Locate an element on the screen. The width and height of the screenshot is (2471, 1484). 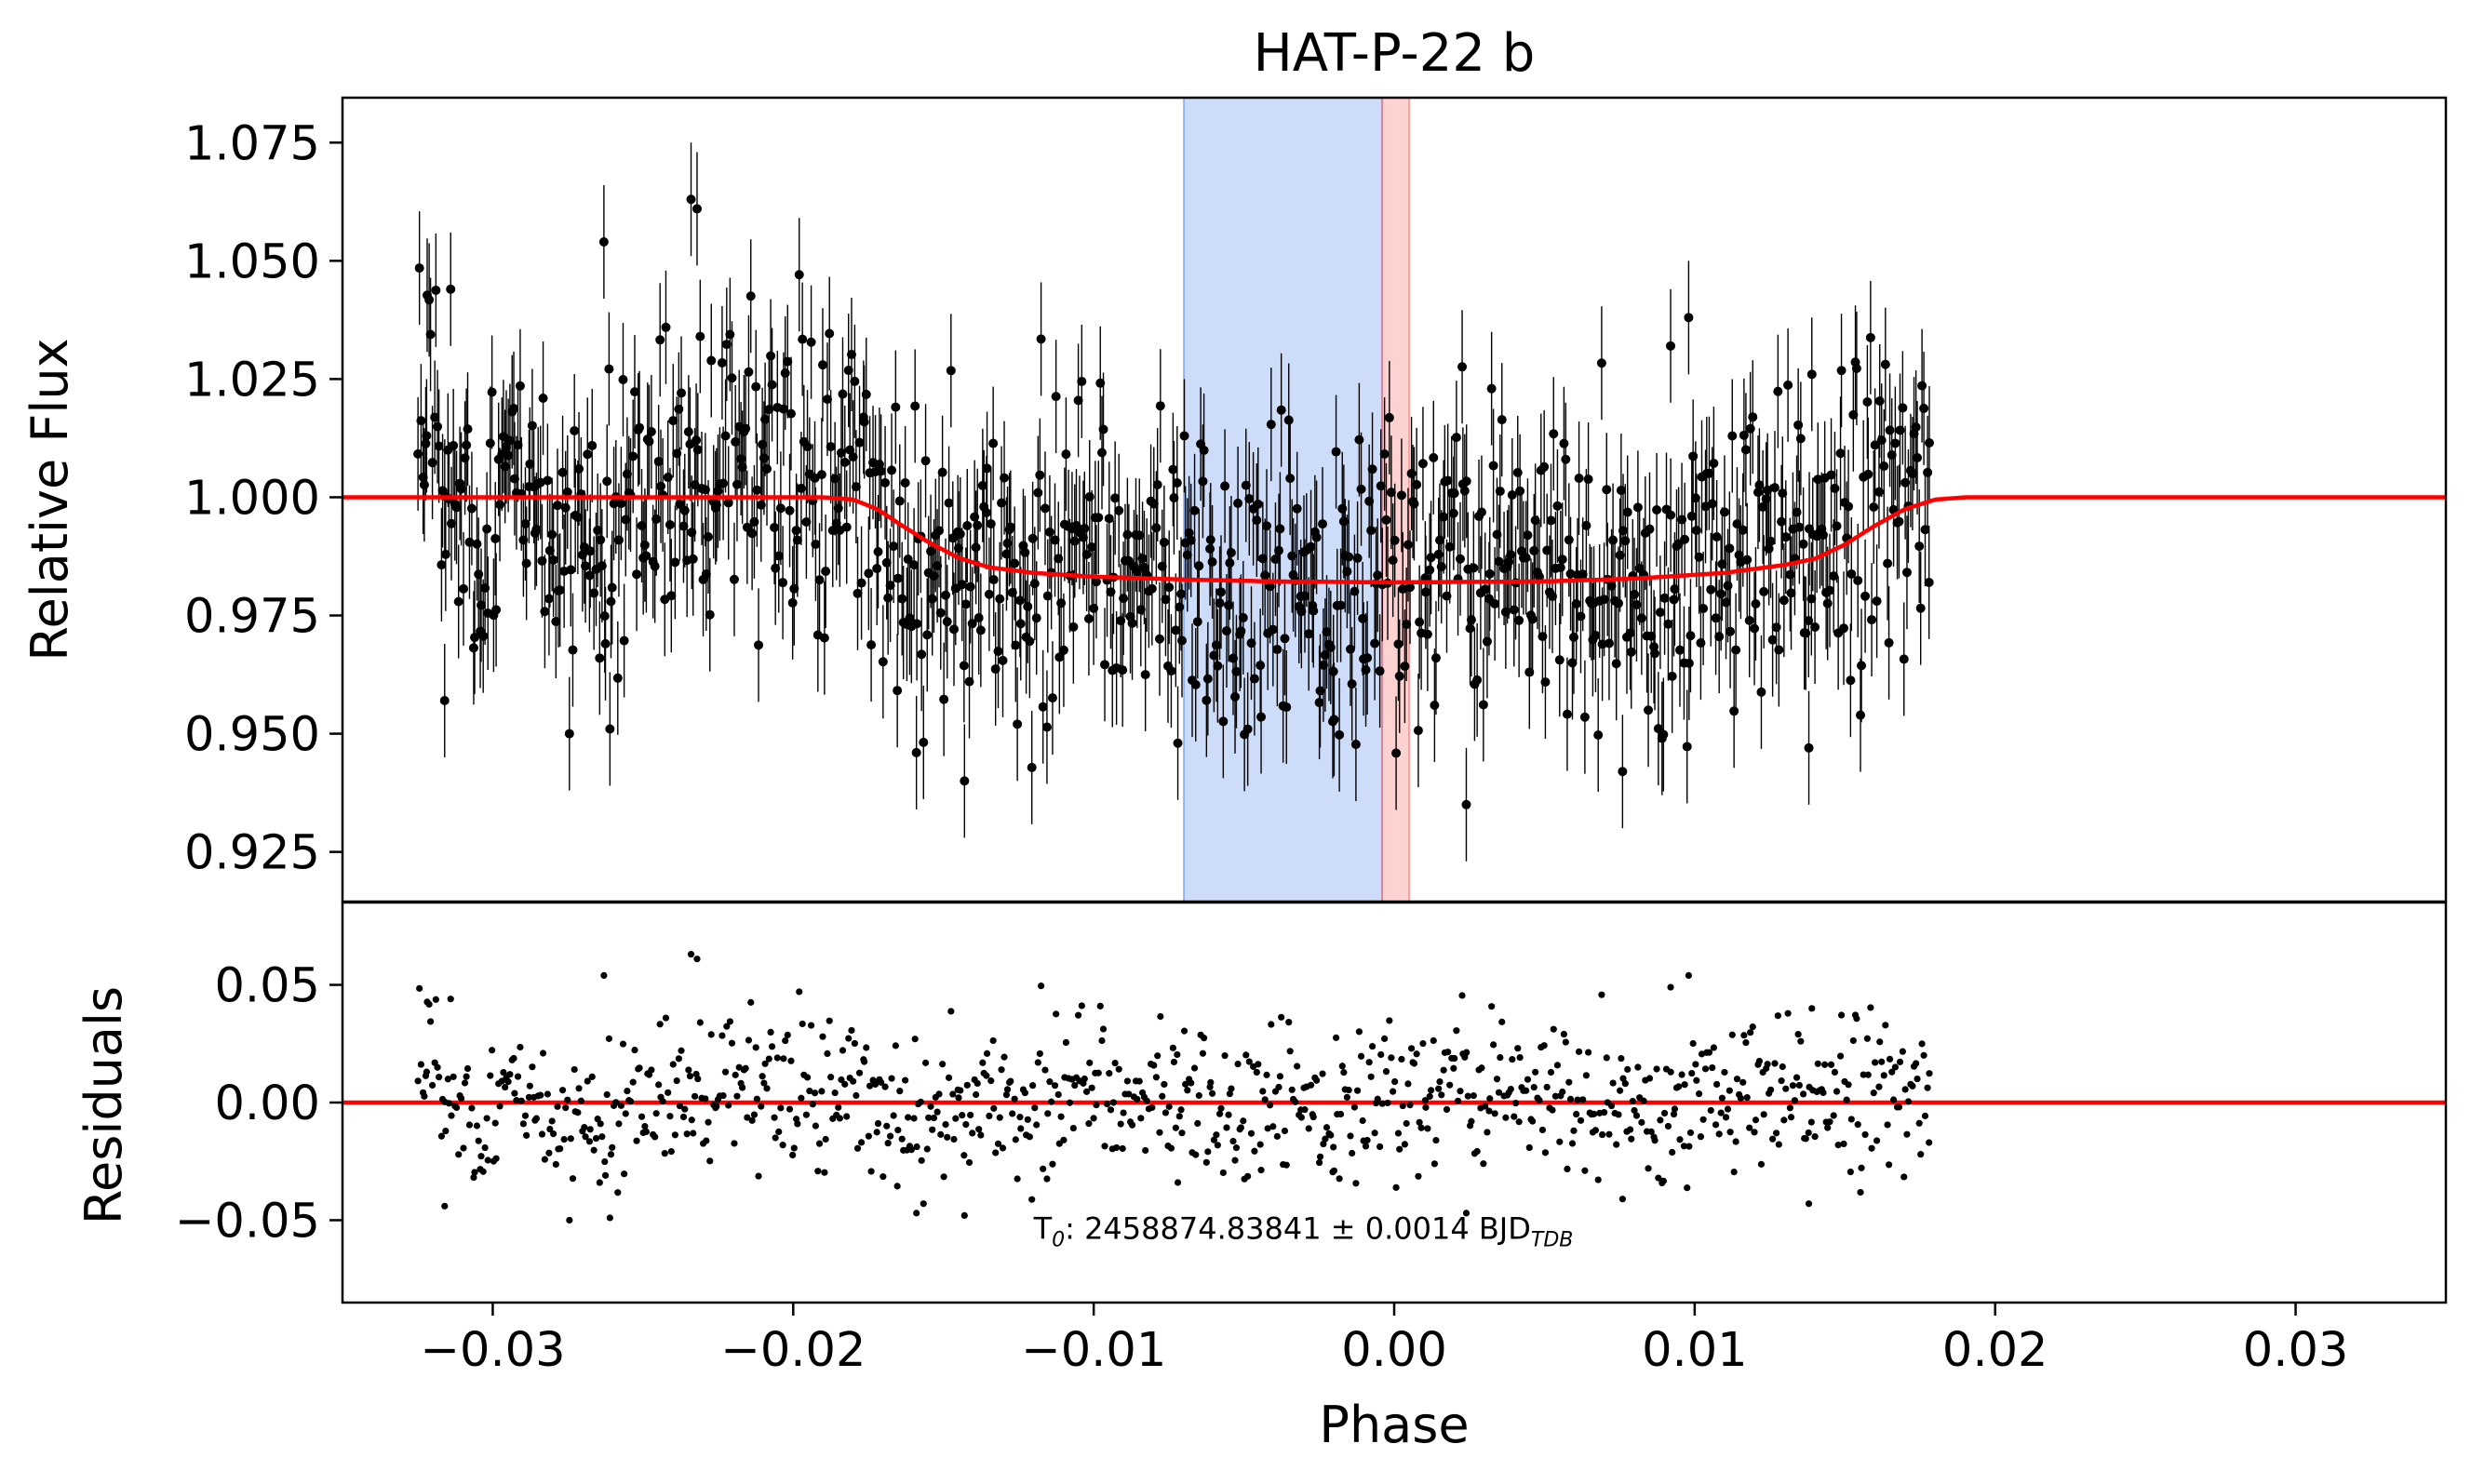
chart-title: HAT-P-22 b is located at coordinates (1395, 53).